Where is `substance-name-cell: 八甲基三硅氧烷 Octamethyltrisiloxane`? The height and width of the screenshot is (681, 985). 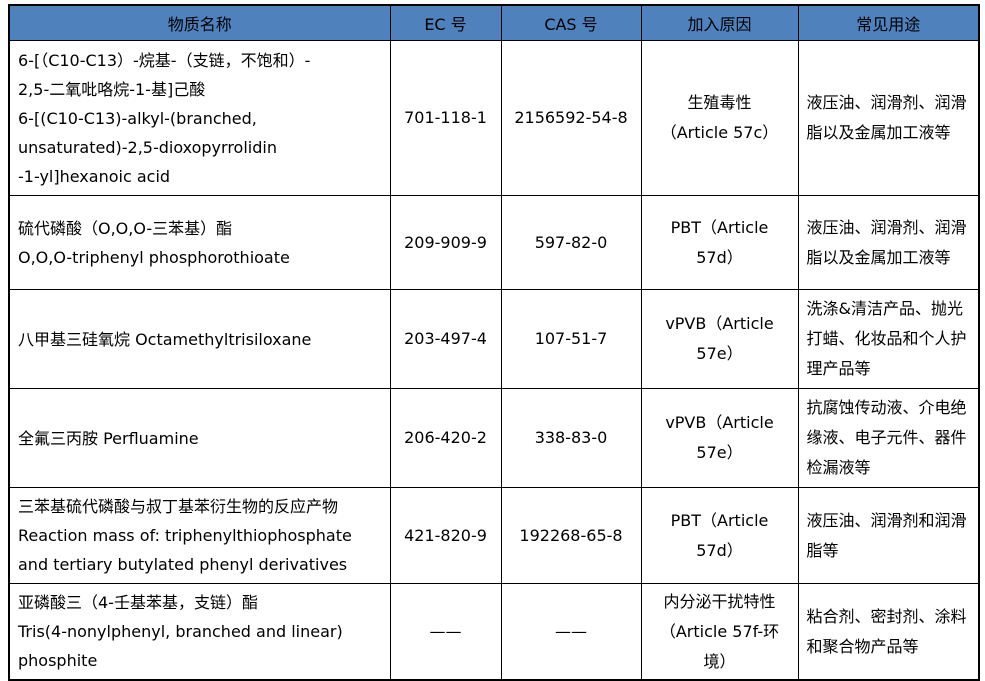 substance-name-cell: 八甲基三硅氧烷 Octamethyltrisiloxane is located at coordinates (199, 339).